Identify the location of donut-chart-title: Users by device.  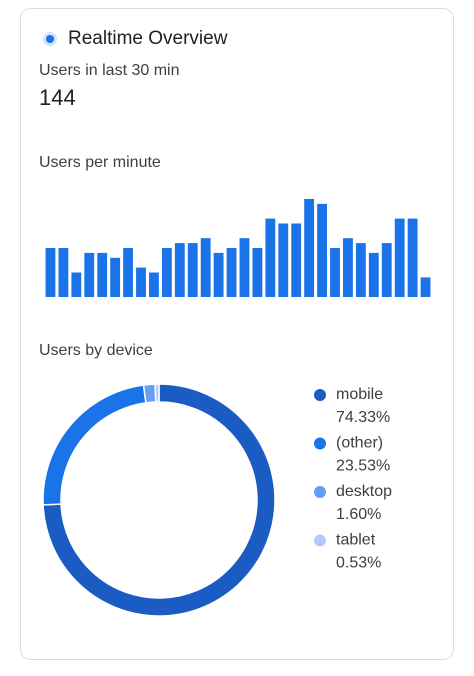
(96, 350).